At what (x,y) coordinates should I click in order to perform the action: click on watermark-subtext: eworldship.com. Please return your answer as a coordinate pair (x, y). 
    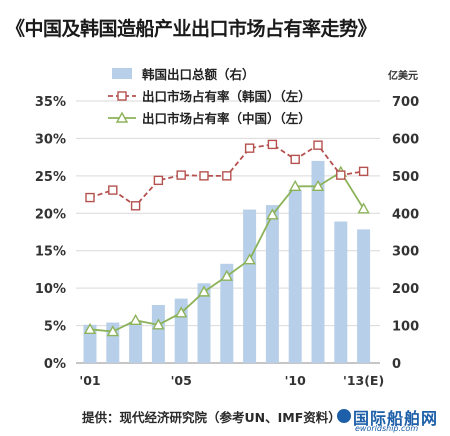
    Looking at the image, I should click on (387, 428).